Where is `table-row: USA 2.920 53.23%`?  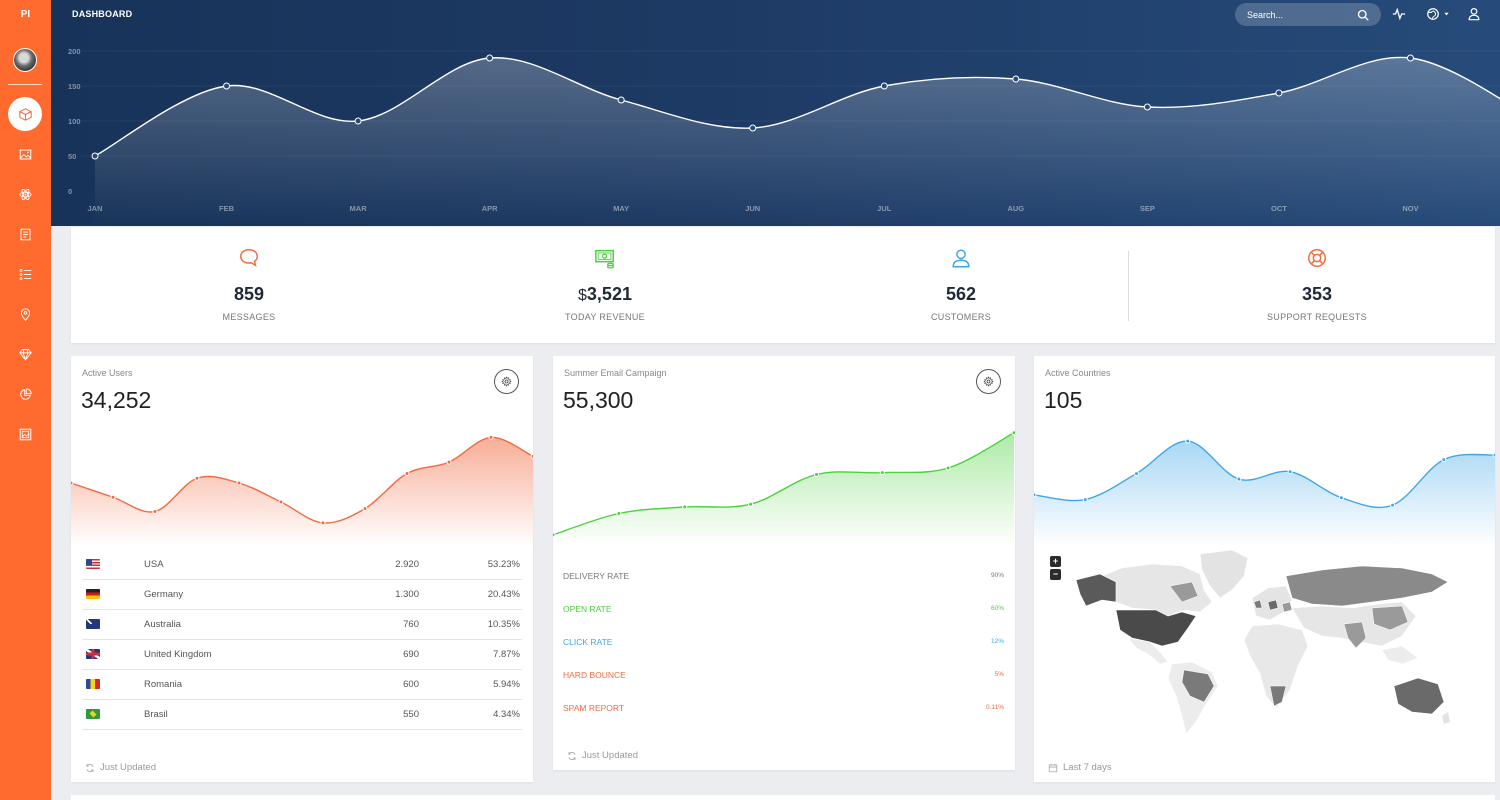 table-row: USA 2.920 53.23% is located at coordinates (302, 565).